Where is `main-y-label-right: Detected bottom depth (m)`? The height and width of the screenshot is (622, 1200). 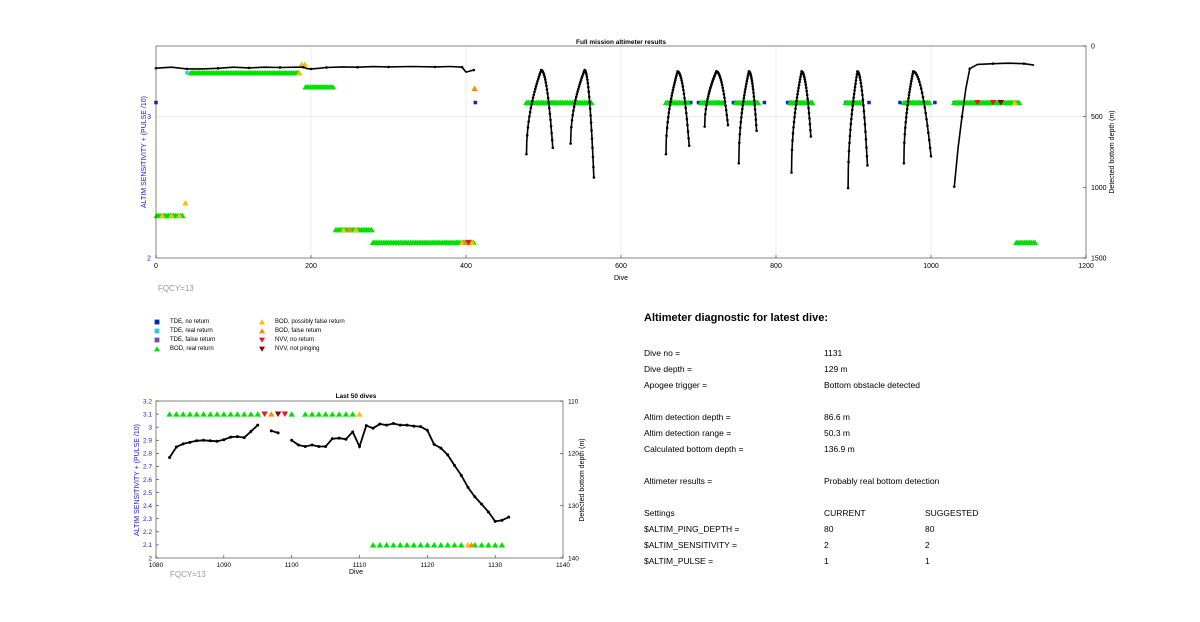
main-y-label-right: Detected bottom depth (m) is located at coordinates (1112, 151).